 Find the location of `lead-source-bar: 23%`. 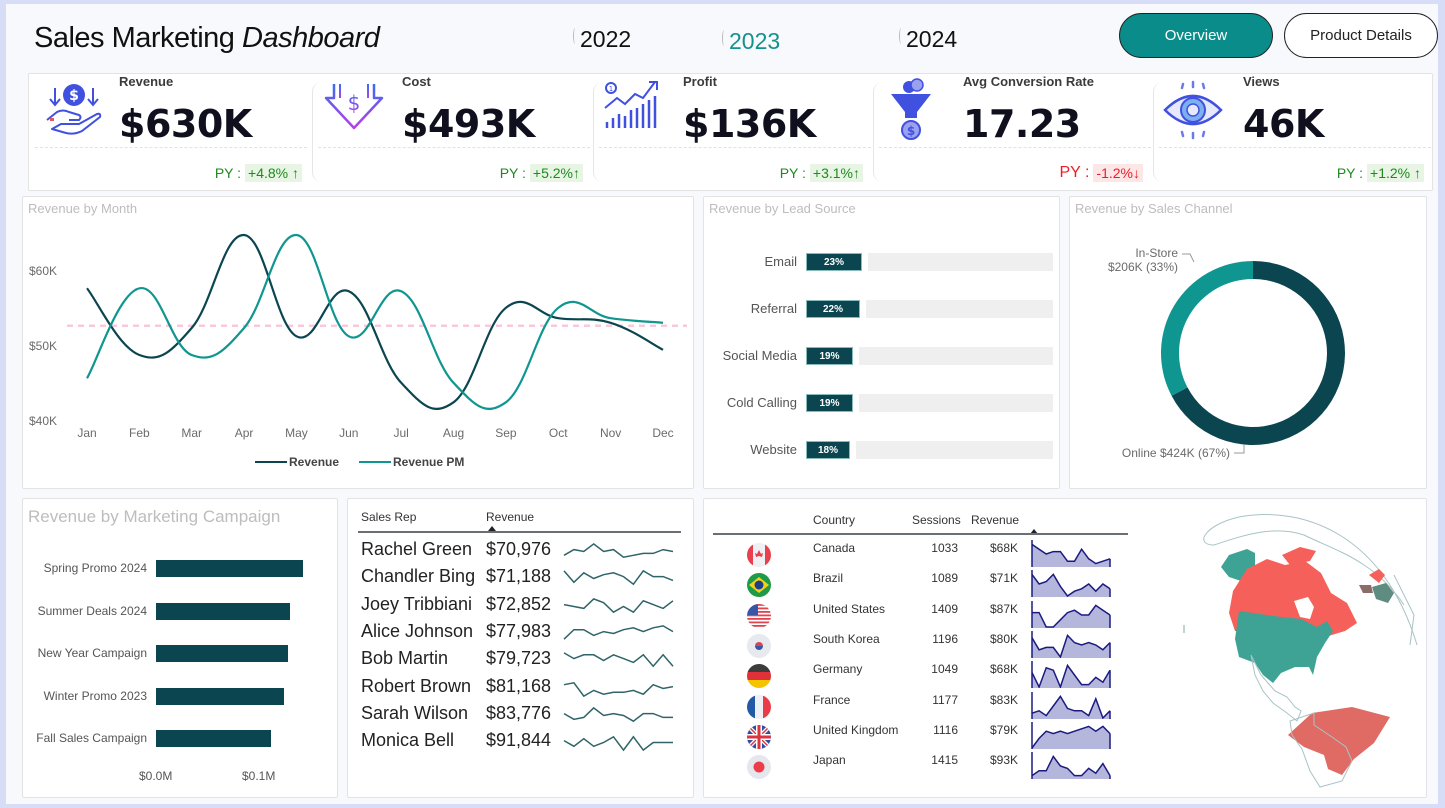

lead-source-bar: 23% is located at coordinates (834, 262).